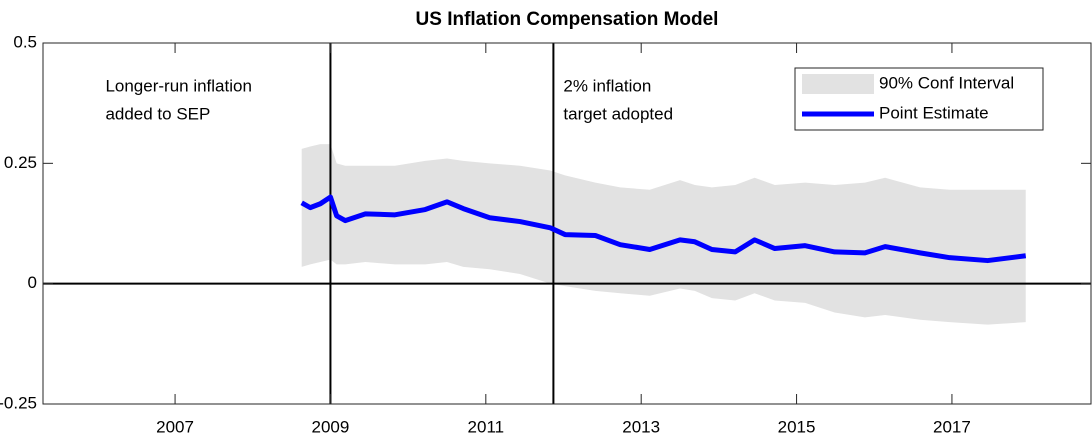 This screenshot has height=443, width=1092. What do you see at coordinates (175, 426) in the screenshot?
I see `x-tick-label: 2007` at bounding box center [175, 426].